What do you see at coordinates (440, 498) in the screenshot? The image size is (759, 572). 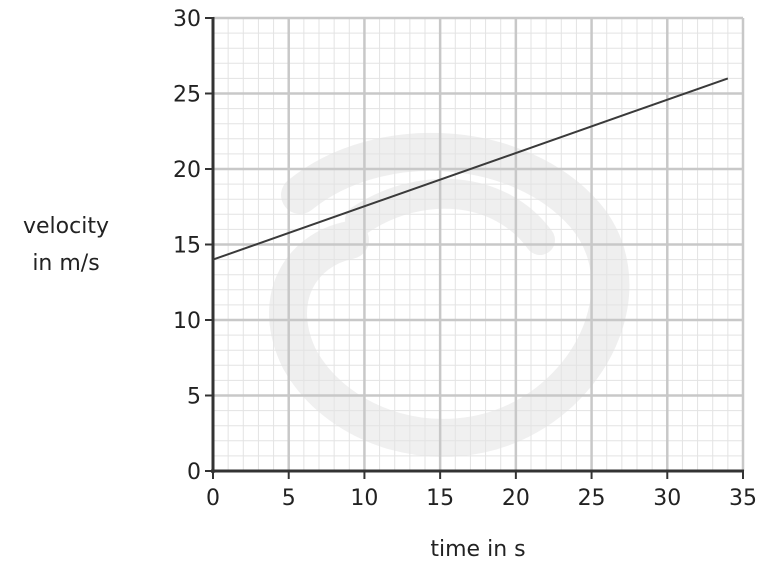 I see `x-tick-label: 15` at bounding box center [440, 498].